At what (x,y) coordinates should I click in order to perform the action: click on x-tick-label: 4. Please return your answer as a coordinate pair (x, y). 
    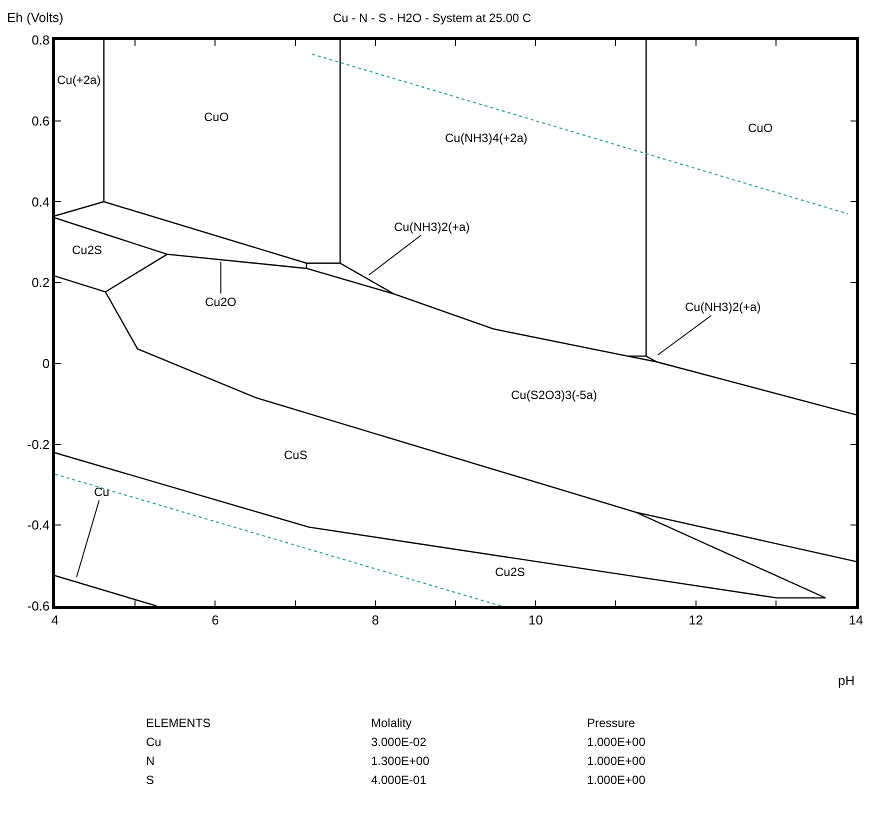
    Looking at the image, I should click on (55, 620).